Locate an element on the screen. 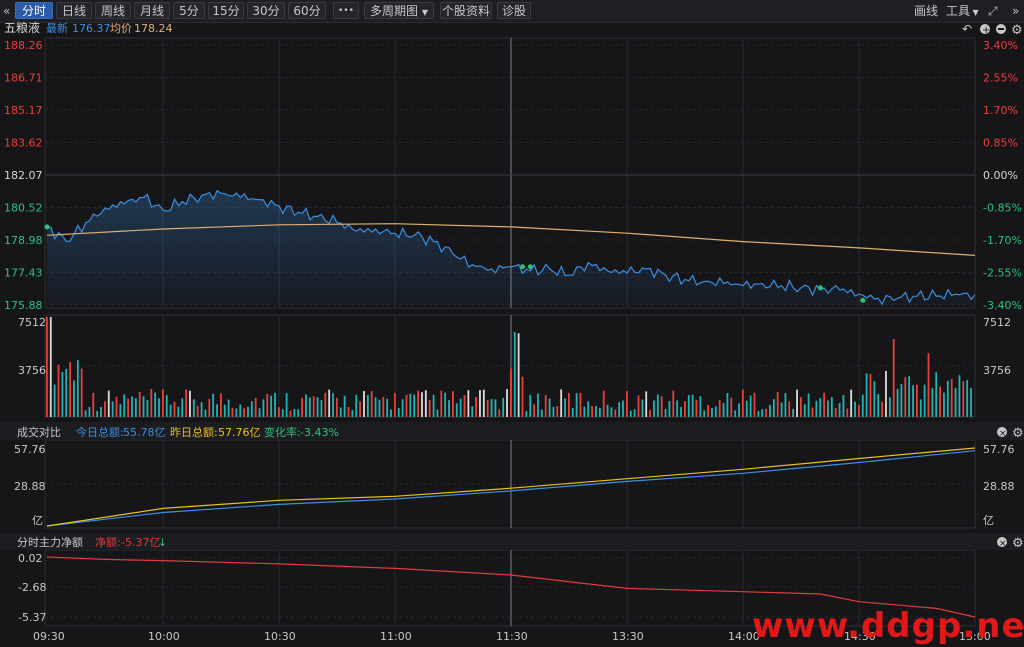 Image resolution: width=1024 pixels, height=647 pixels. tools-dropdown: 工具 ▼ is located at coordinates (962, 12).